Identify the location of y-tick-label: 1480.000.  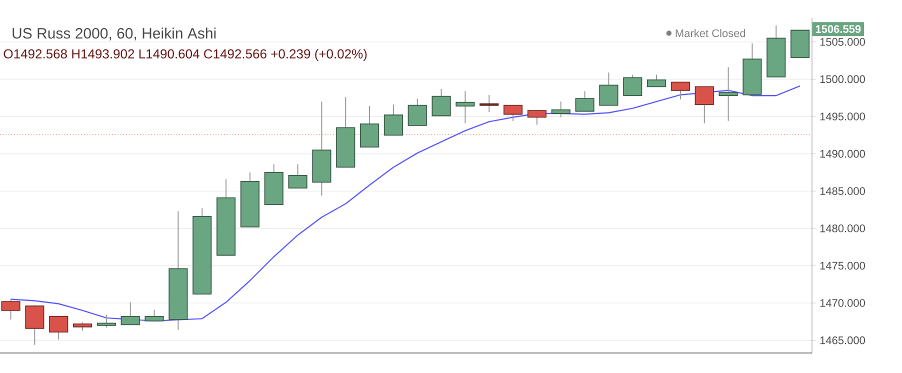
(842, 228).